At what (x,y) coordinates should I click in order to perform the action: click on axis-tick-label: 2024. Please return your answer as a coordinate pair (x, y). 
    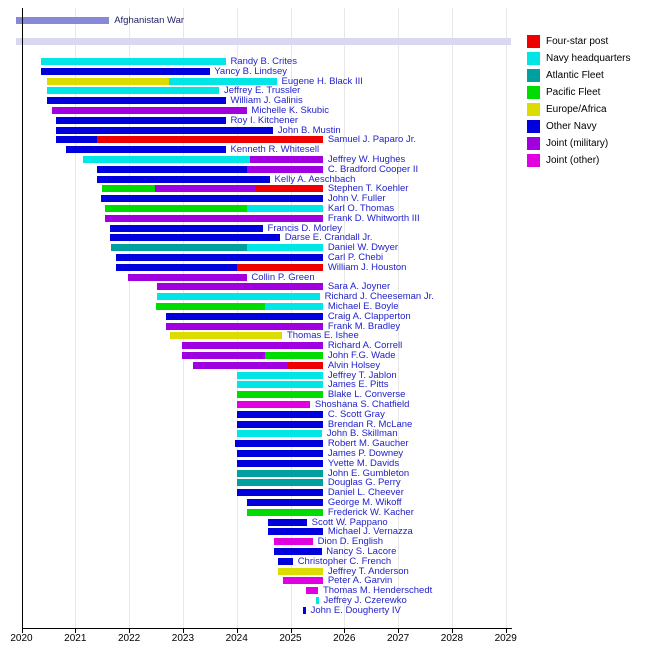
    Looking at the image, I should click on (236, 638).